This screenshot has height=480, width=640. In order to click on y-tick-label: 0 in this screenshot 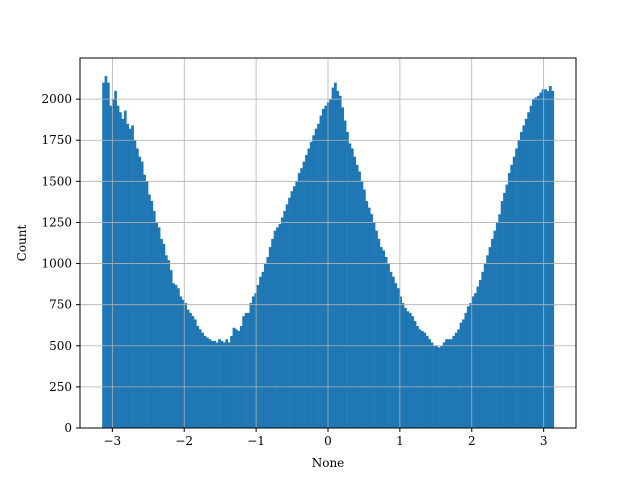, I will do `click(68, 428)`.